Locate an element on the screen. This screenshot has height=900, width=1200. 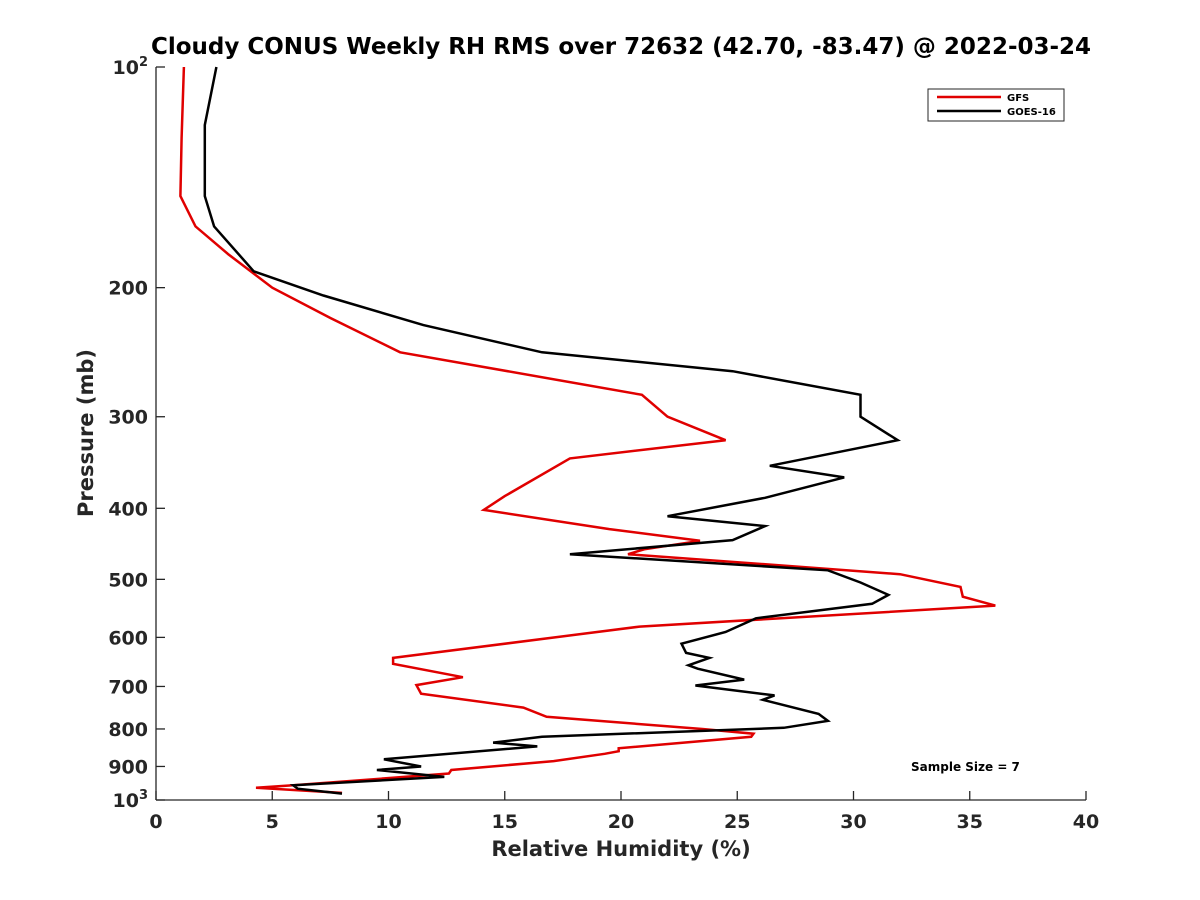
legend-label-gfs: GFS is located at coordinates (1018, 98).